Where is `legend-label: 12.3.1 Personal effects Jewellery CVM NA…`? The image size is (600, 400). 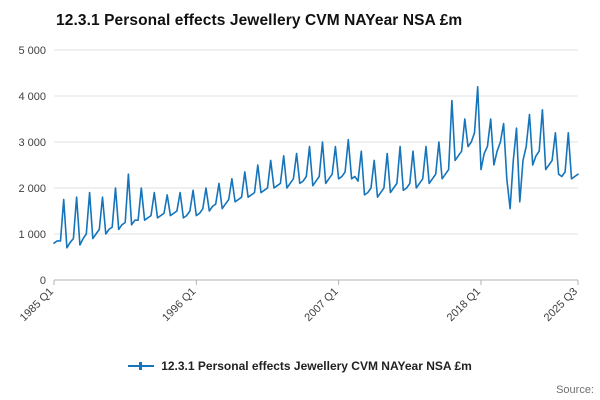
legend-label: 12.3.1 Personal effects Jewellery CVM NA… is located at coordinates (316, 365).